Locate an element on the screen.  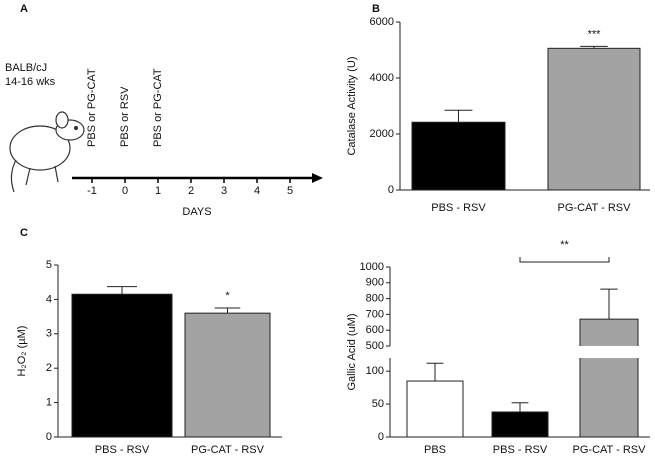
panel-label: B is located at coordinates (376, 9).